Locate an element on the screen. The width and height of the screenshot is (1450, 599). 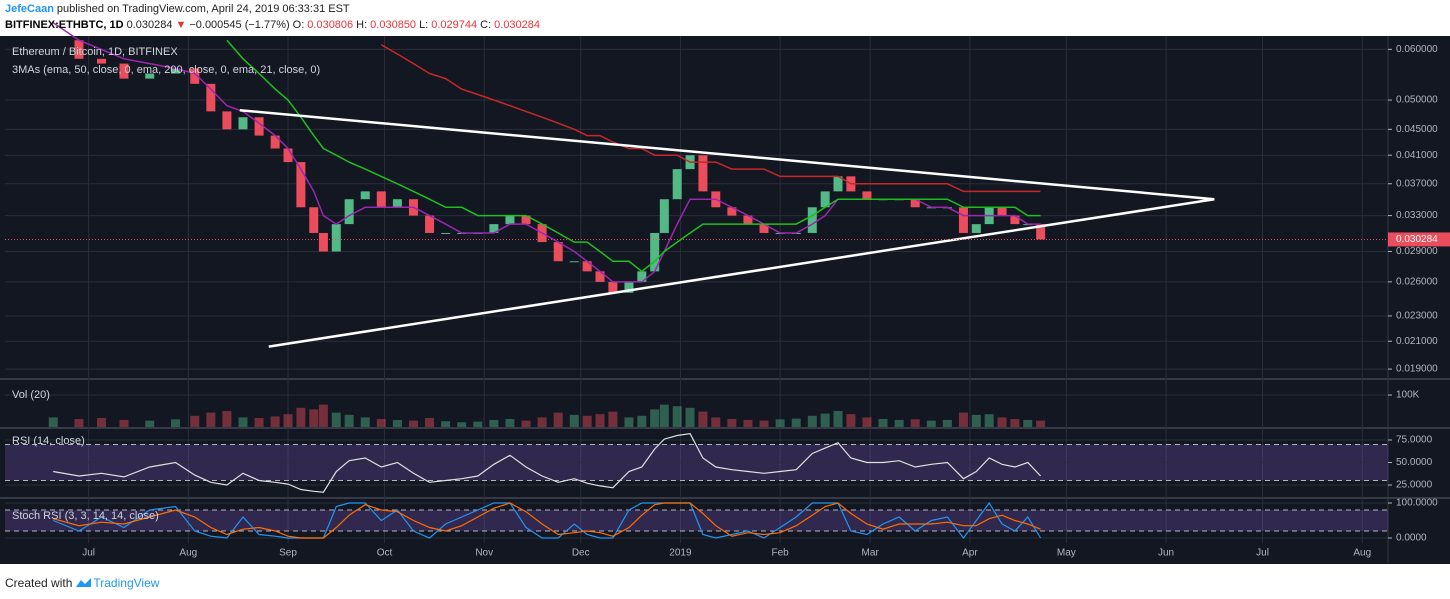
x-tick-label: Dec is located at coordinates (581, 553).